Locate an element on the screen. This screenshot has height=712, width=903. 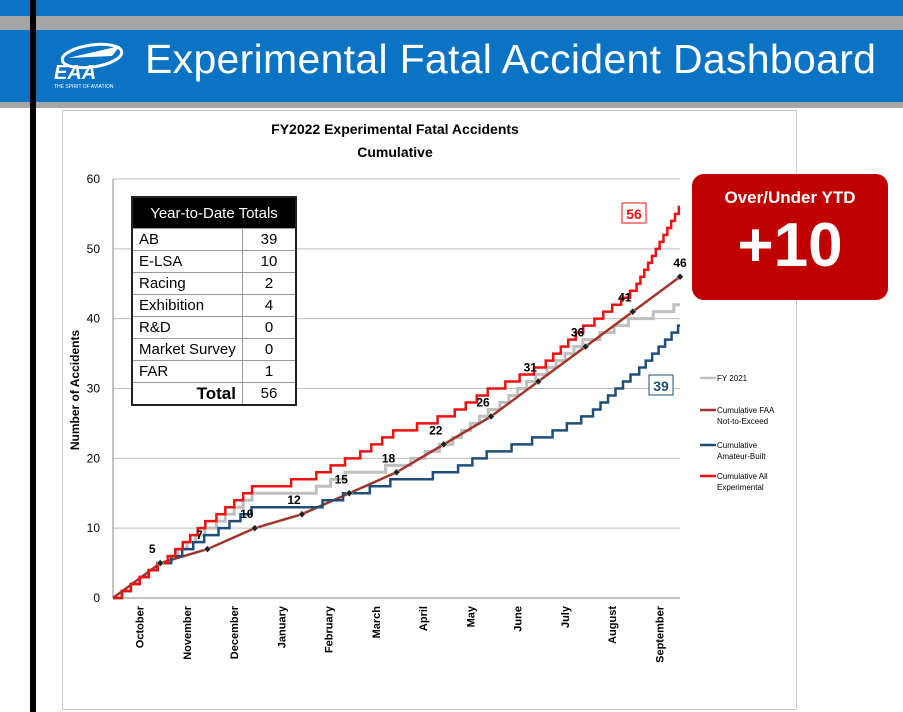
end-label: 39 is located at coordinates (661, 386).